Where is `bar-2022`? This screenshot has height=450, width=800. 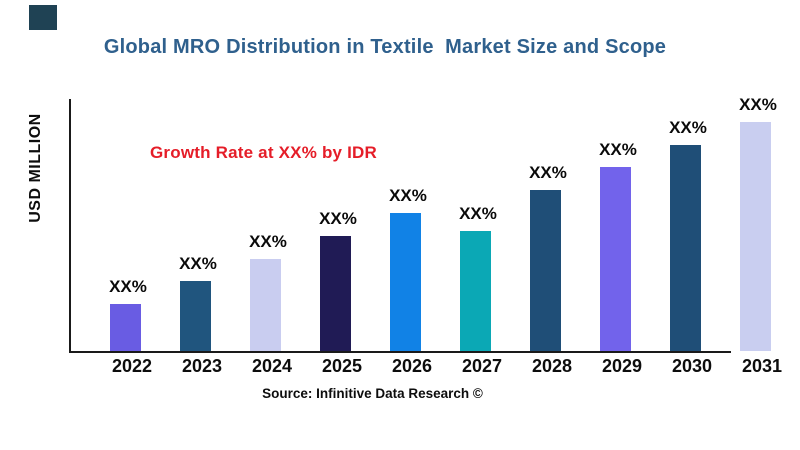
bar-2022 is located at coordinates (125, 327).